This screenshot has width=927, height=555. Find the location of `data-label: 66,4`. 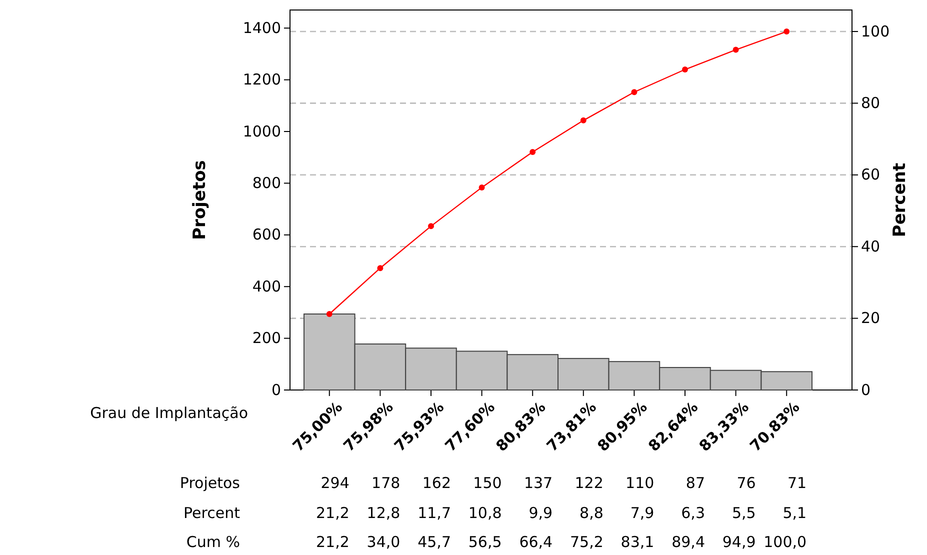

data-label: 66,4 is located at coordinates (536, 542).